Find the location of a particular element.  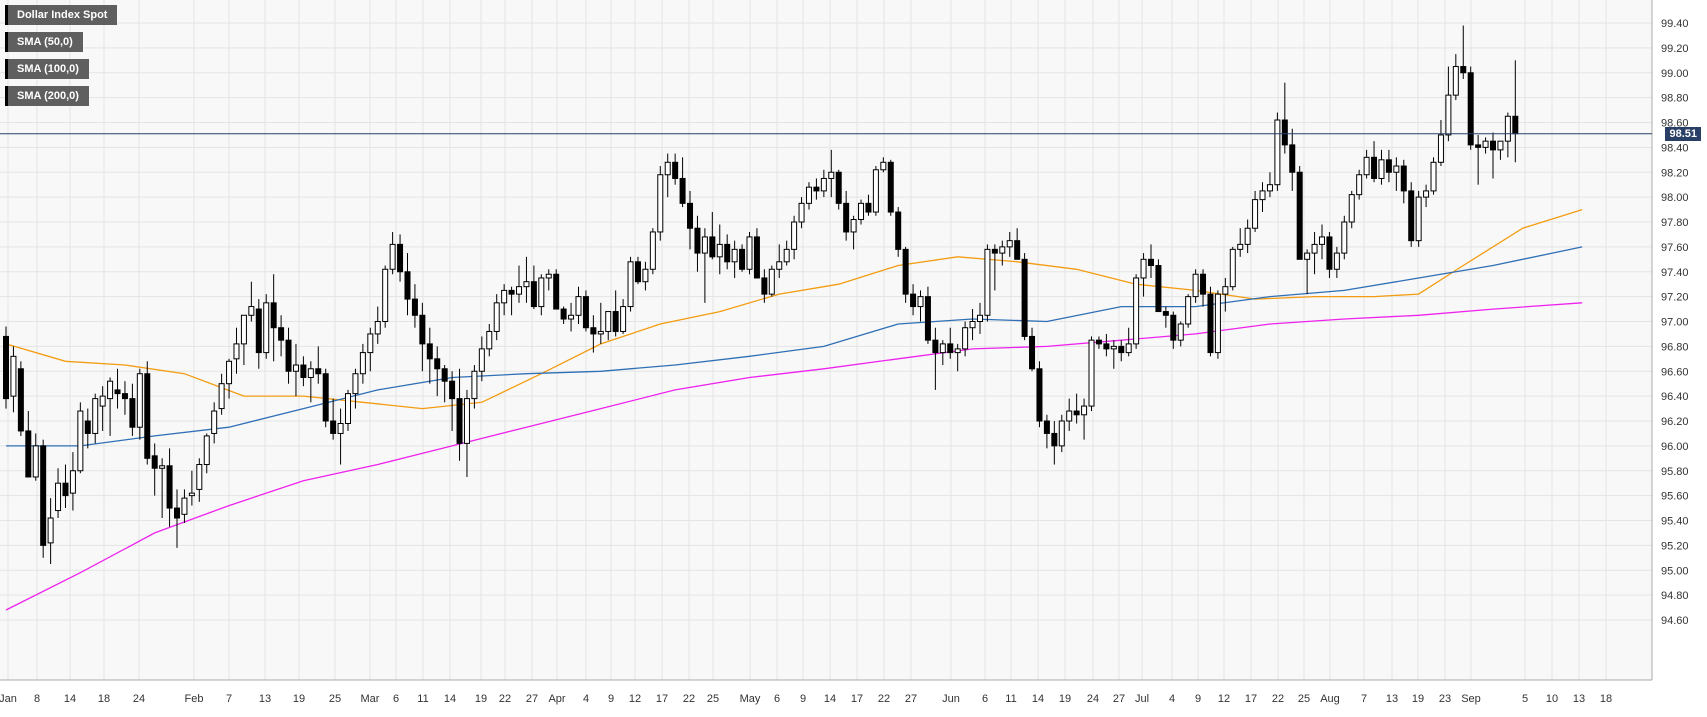

y-tick-label: 98.60 is located at coordinates (1675, 124).